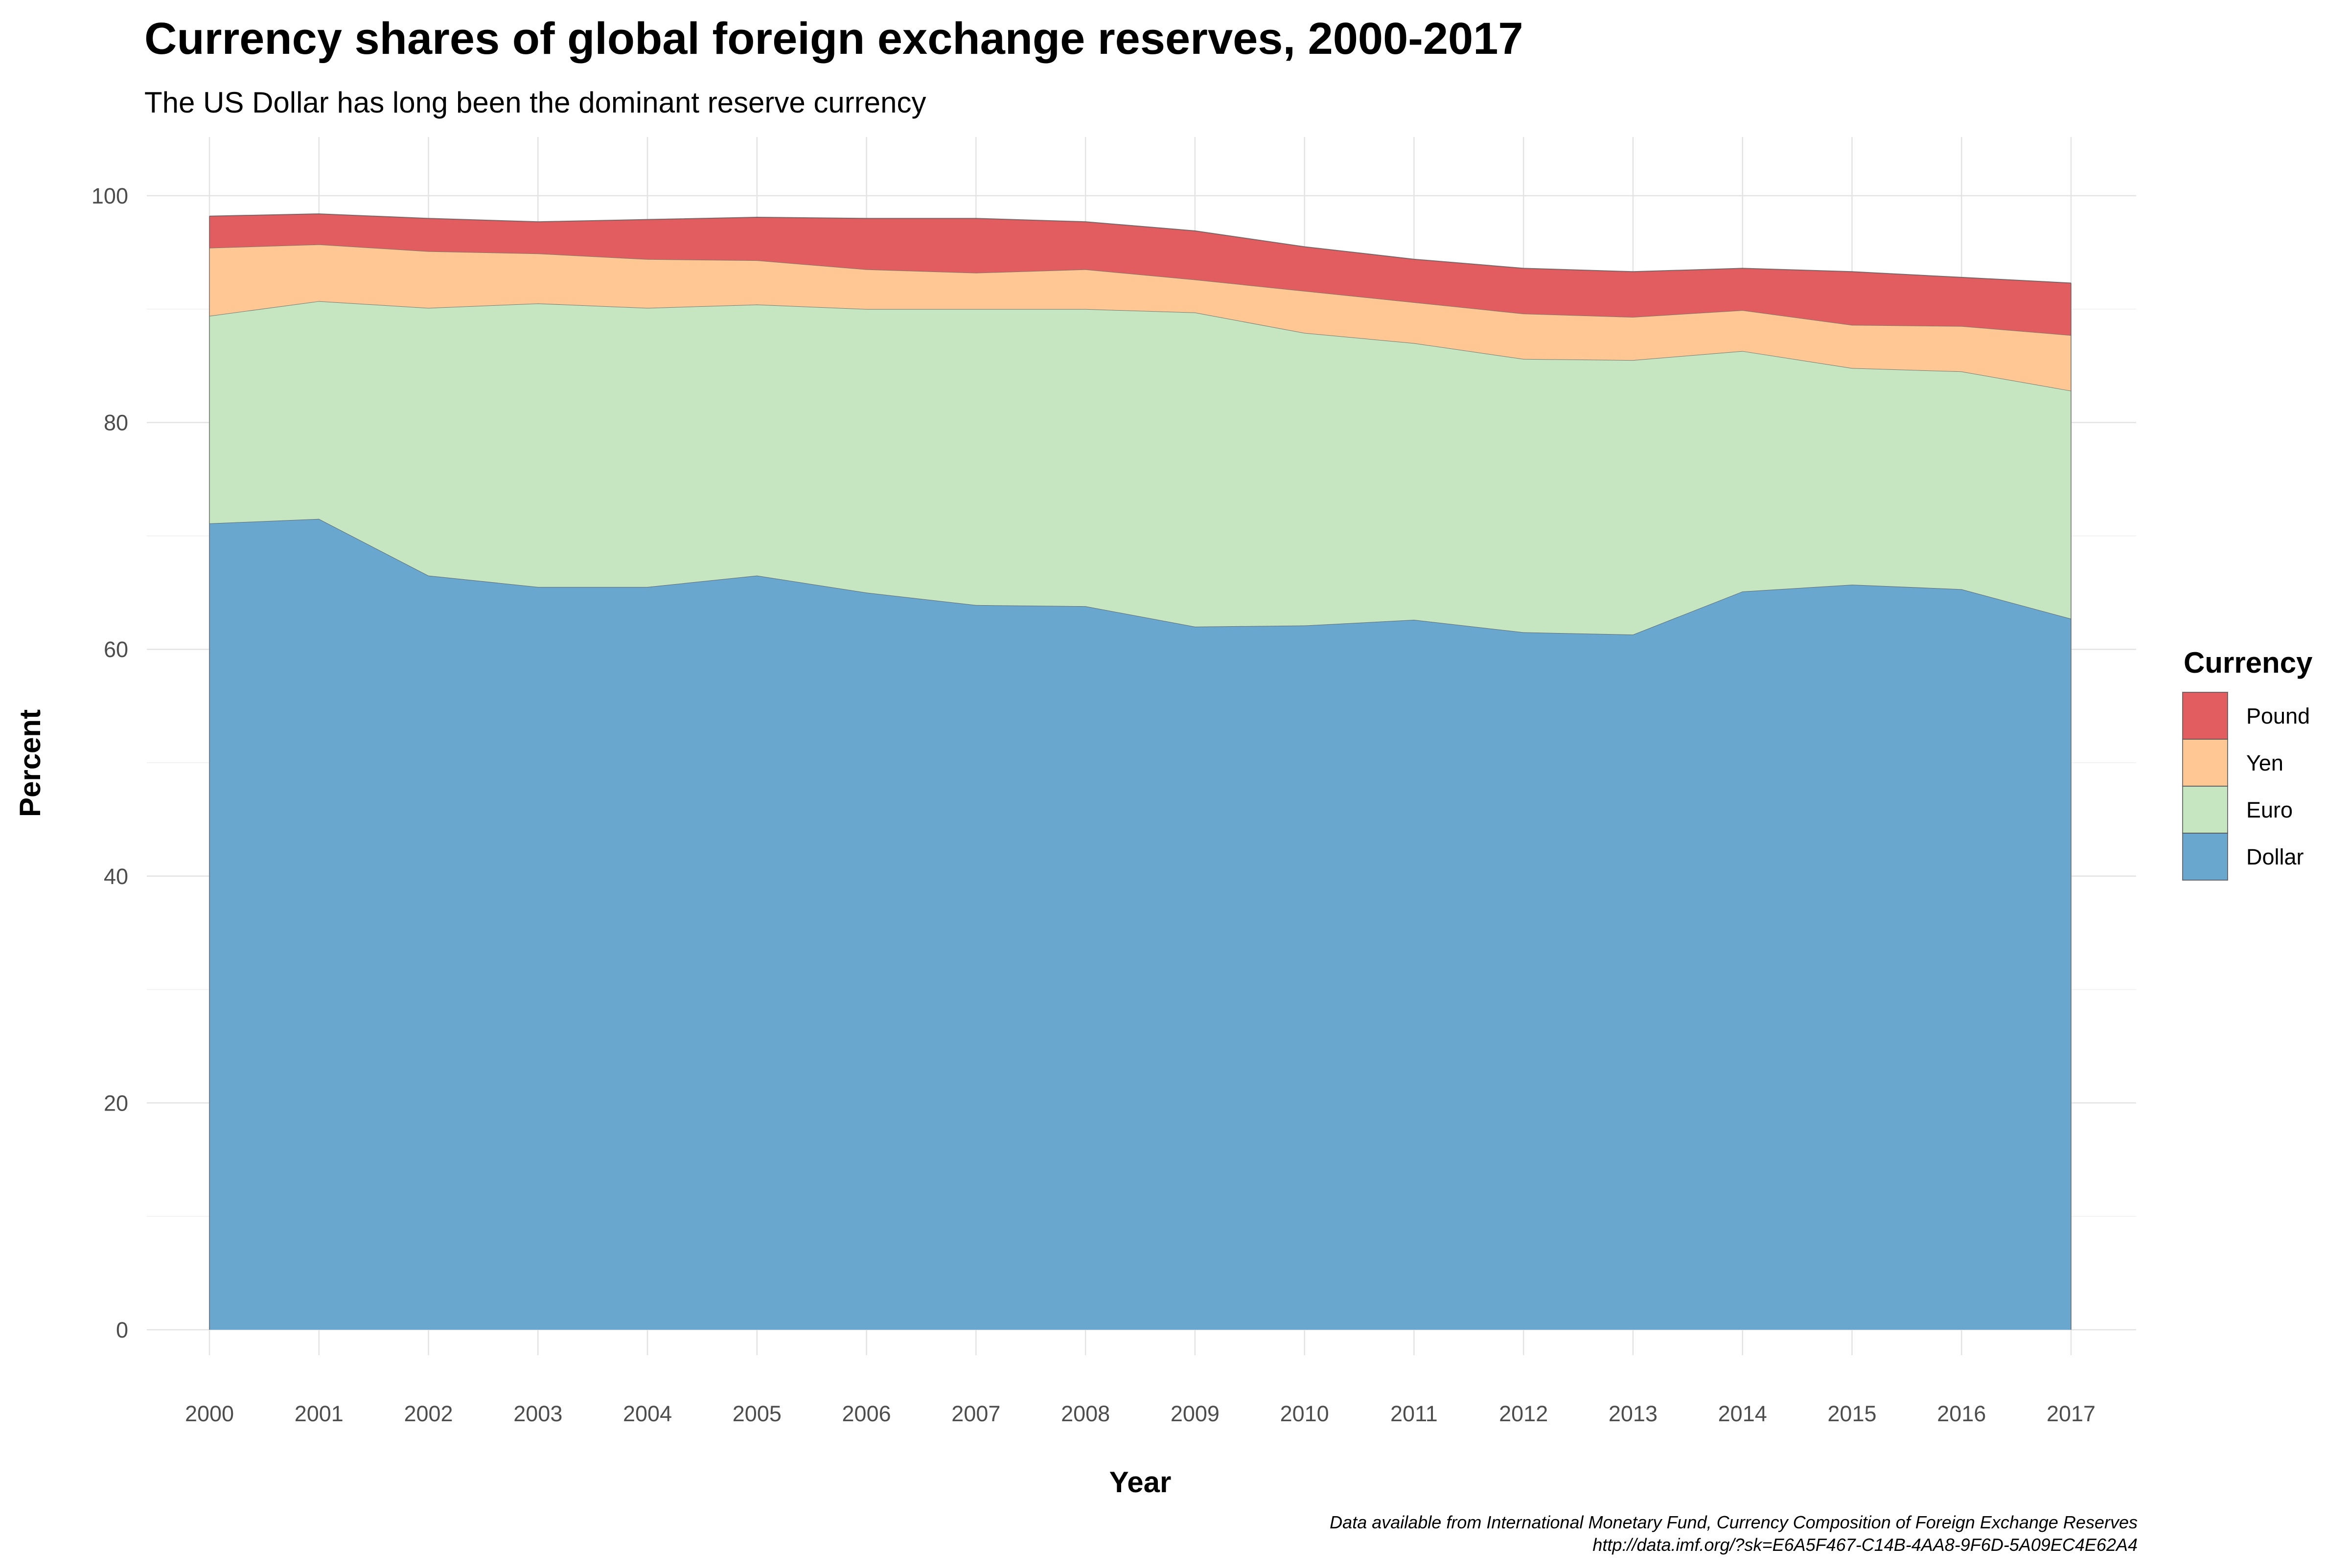 This screenshot has width=2349, height=1568. I want to click on legend-title: Currency, so click(2249, 663).